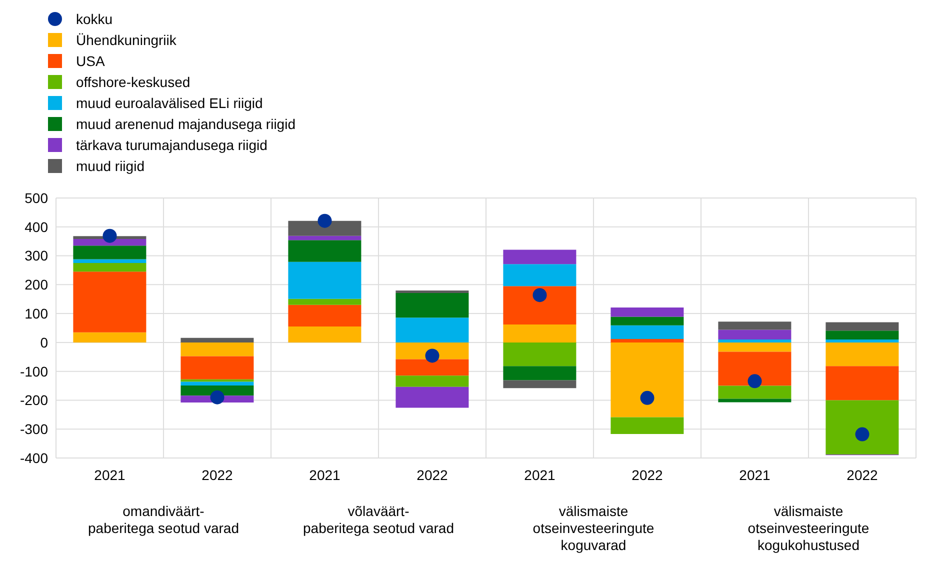  Describe the element at coordinates (133, 82) in the screenshot. I see `legend-label: offshore-keskused` at that location.